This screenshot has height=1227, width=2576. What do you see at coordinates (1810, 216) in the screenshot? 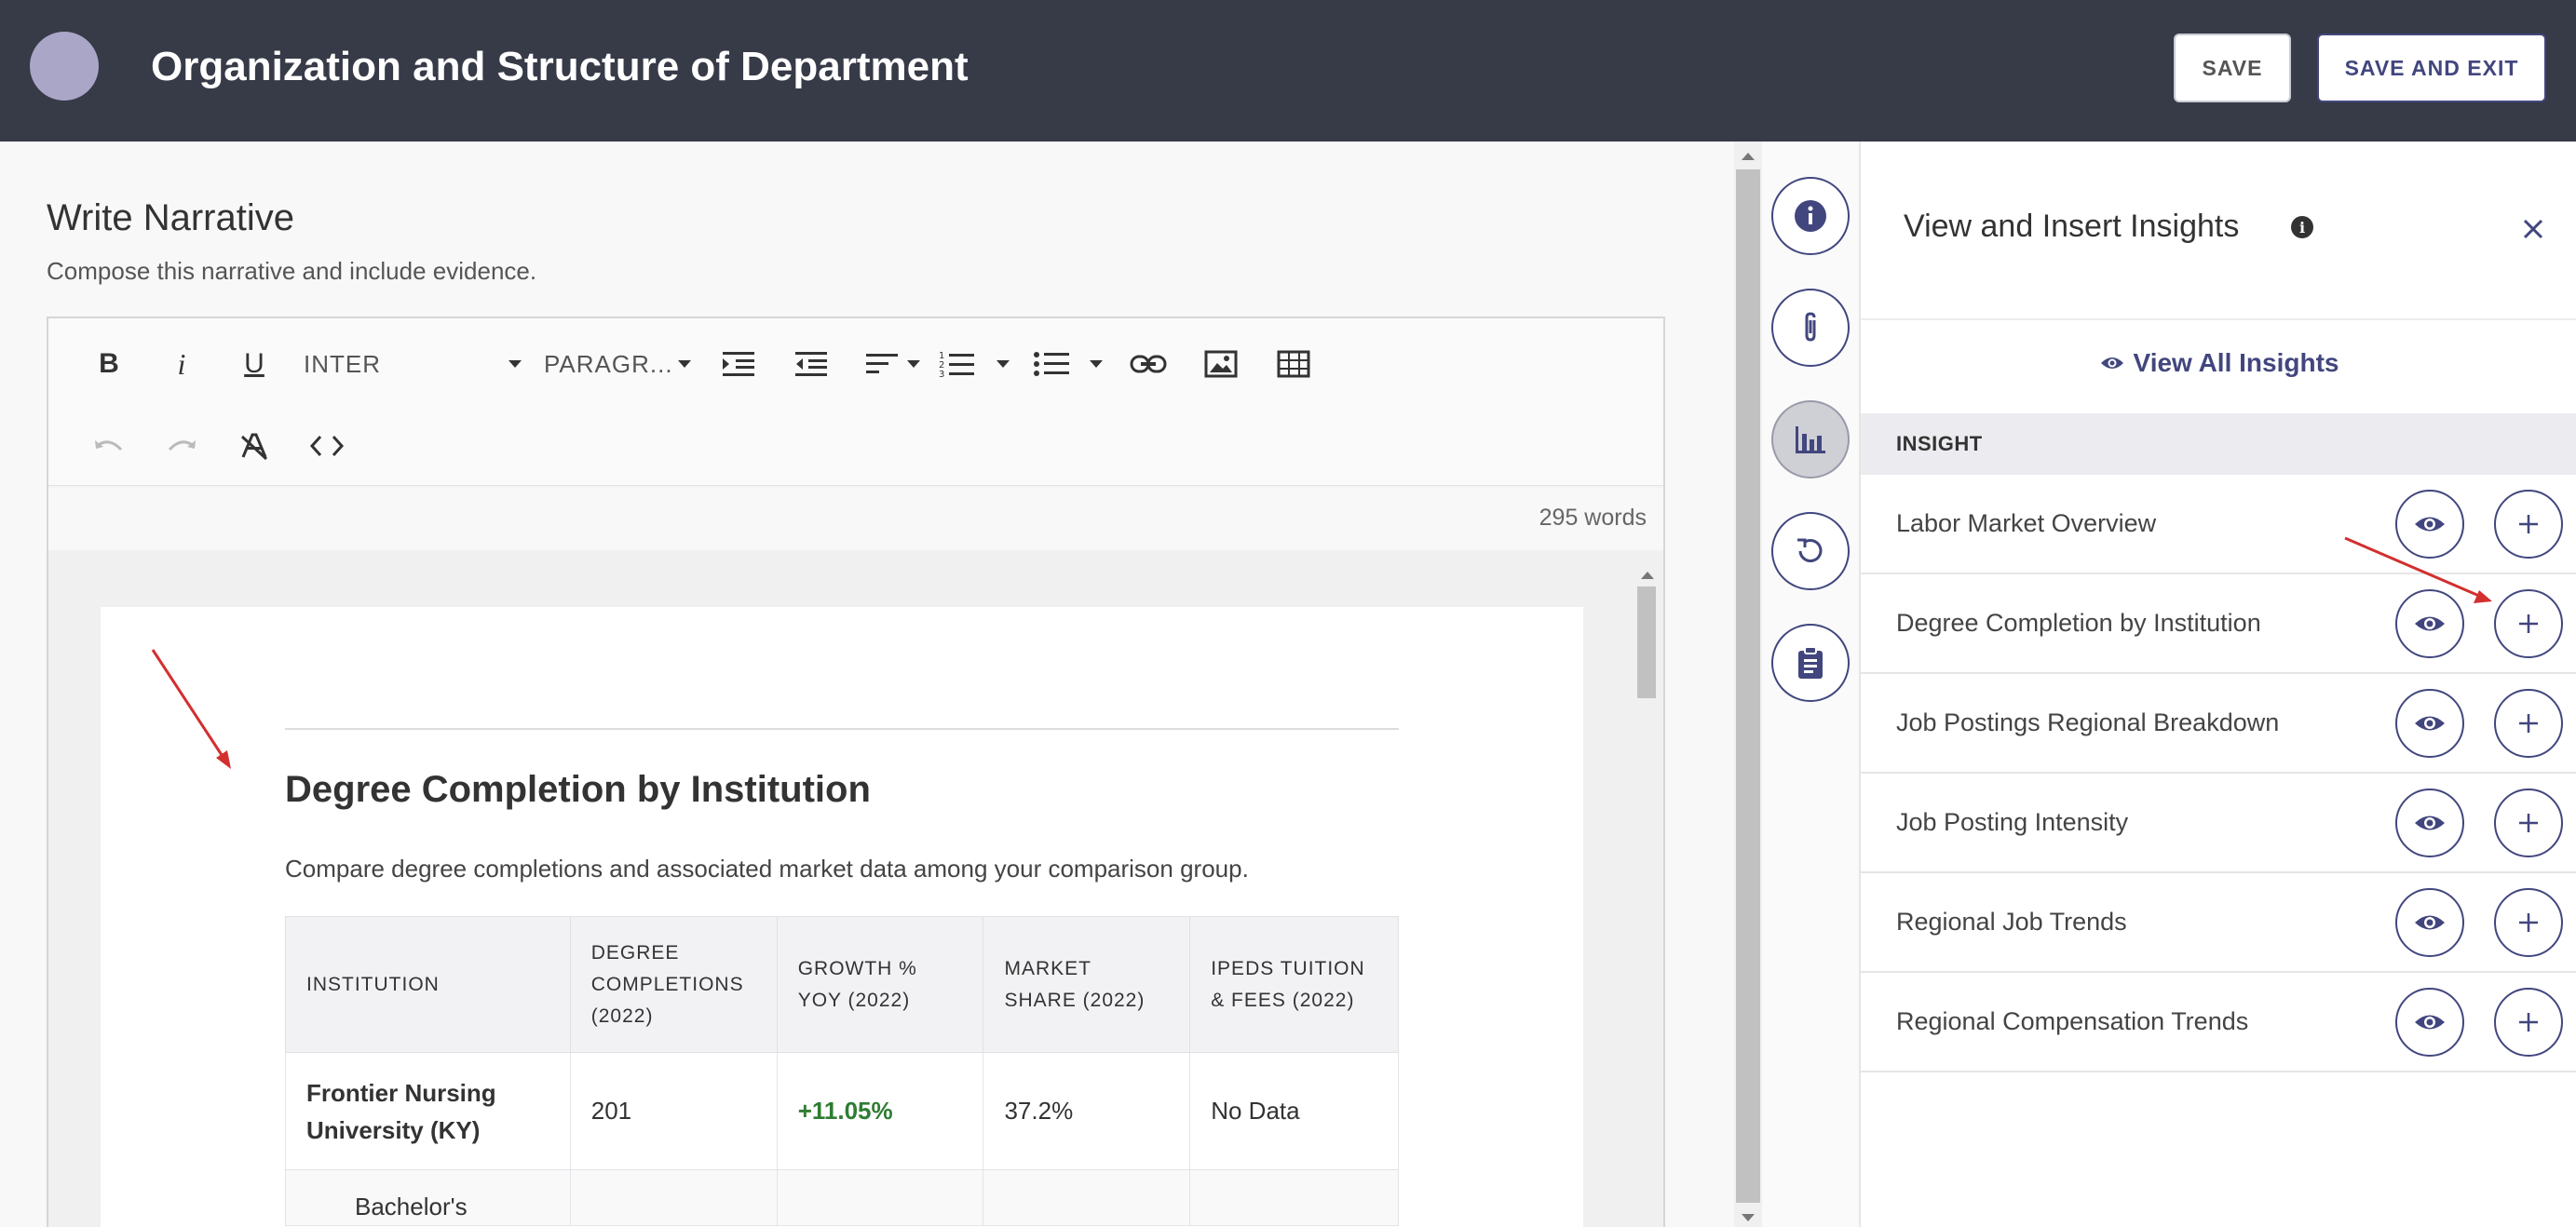
I see `info-icon` at bounding box center [1810, 216].